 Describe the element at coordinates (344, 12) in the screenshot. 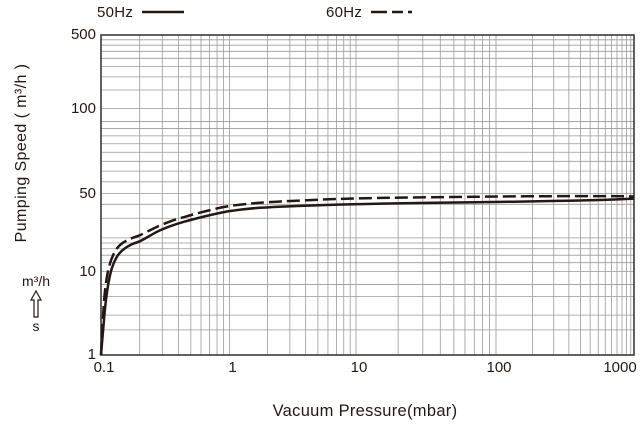

I see `legend-label-60hz: 60Hz` at that location.